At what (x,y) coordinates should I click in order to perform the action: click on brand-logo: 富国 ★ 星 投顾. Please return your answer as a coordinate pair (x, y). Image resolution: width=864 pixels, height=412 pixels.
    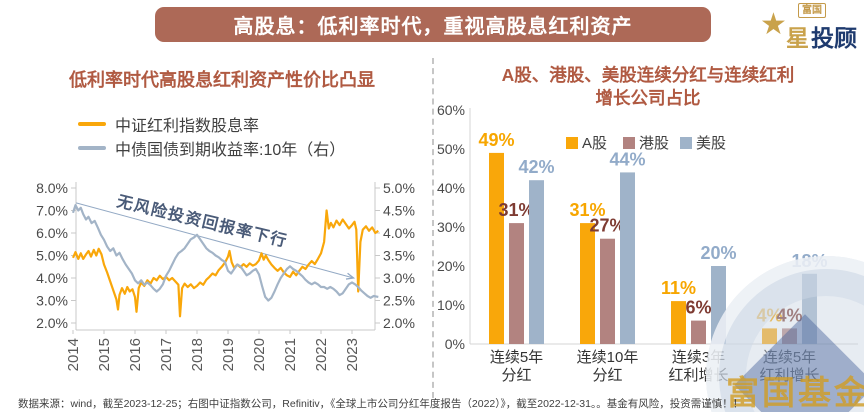
    Looking at the image, I should click on (804, 28).